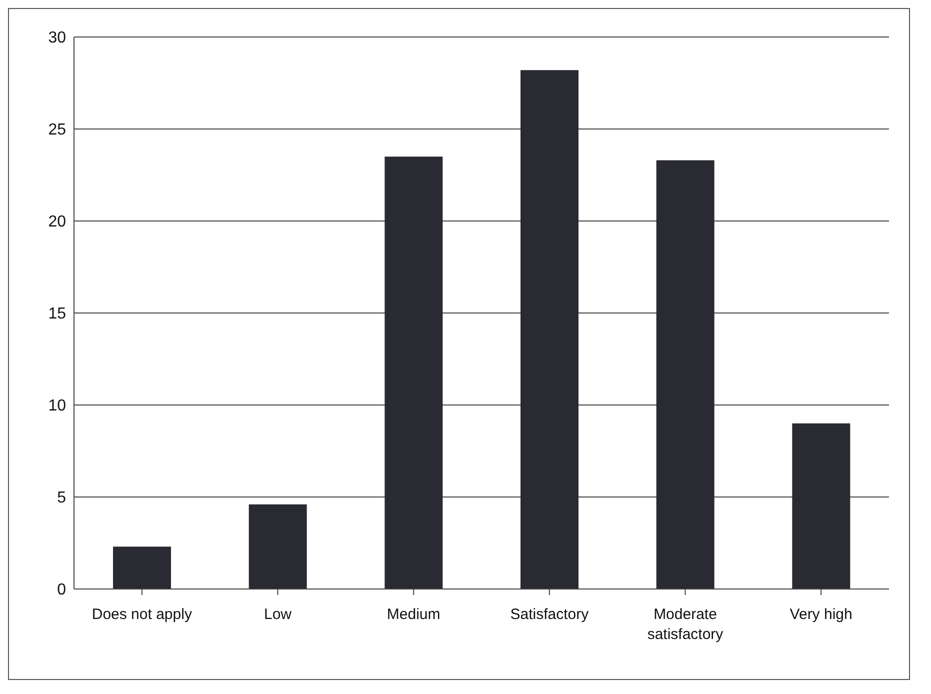 The width and height of the screenshot is (931, 694). What do you see at coordinates (278, 614) in the screenshot?
I see `x-tick-label: Low` at bounding box center [278, 614].